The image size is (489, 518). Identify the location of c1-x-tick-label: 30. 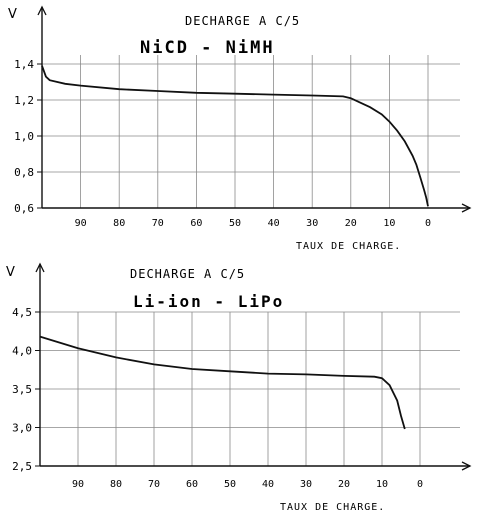
(312, 223).